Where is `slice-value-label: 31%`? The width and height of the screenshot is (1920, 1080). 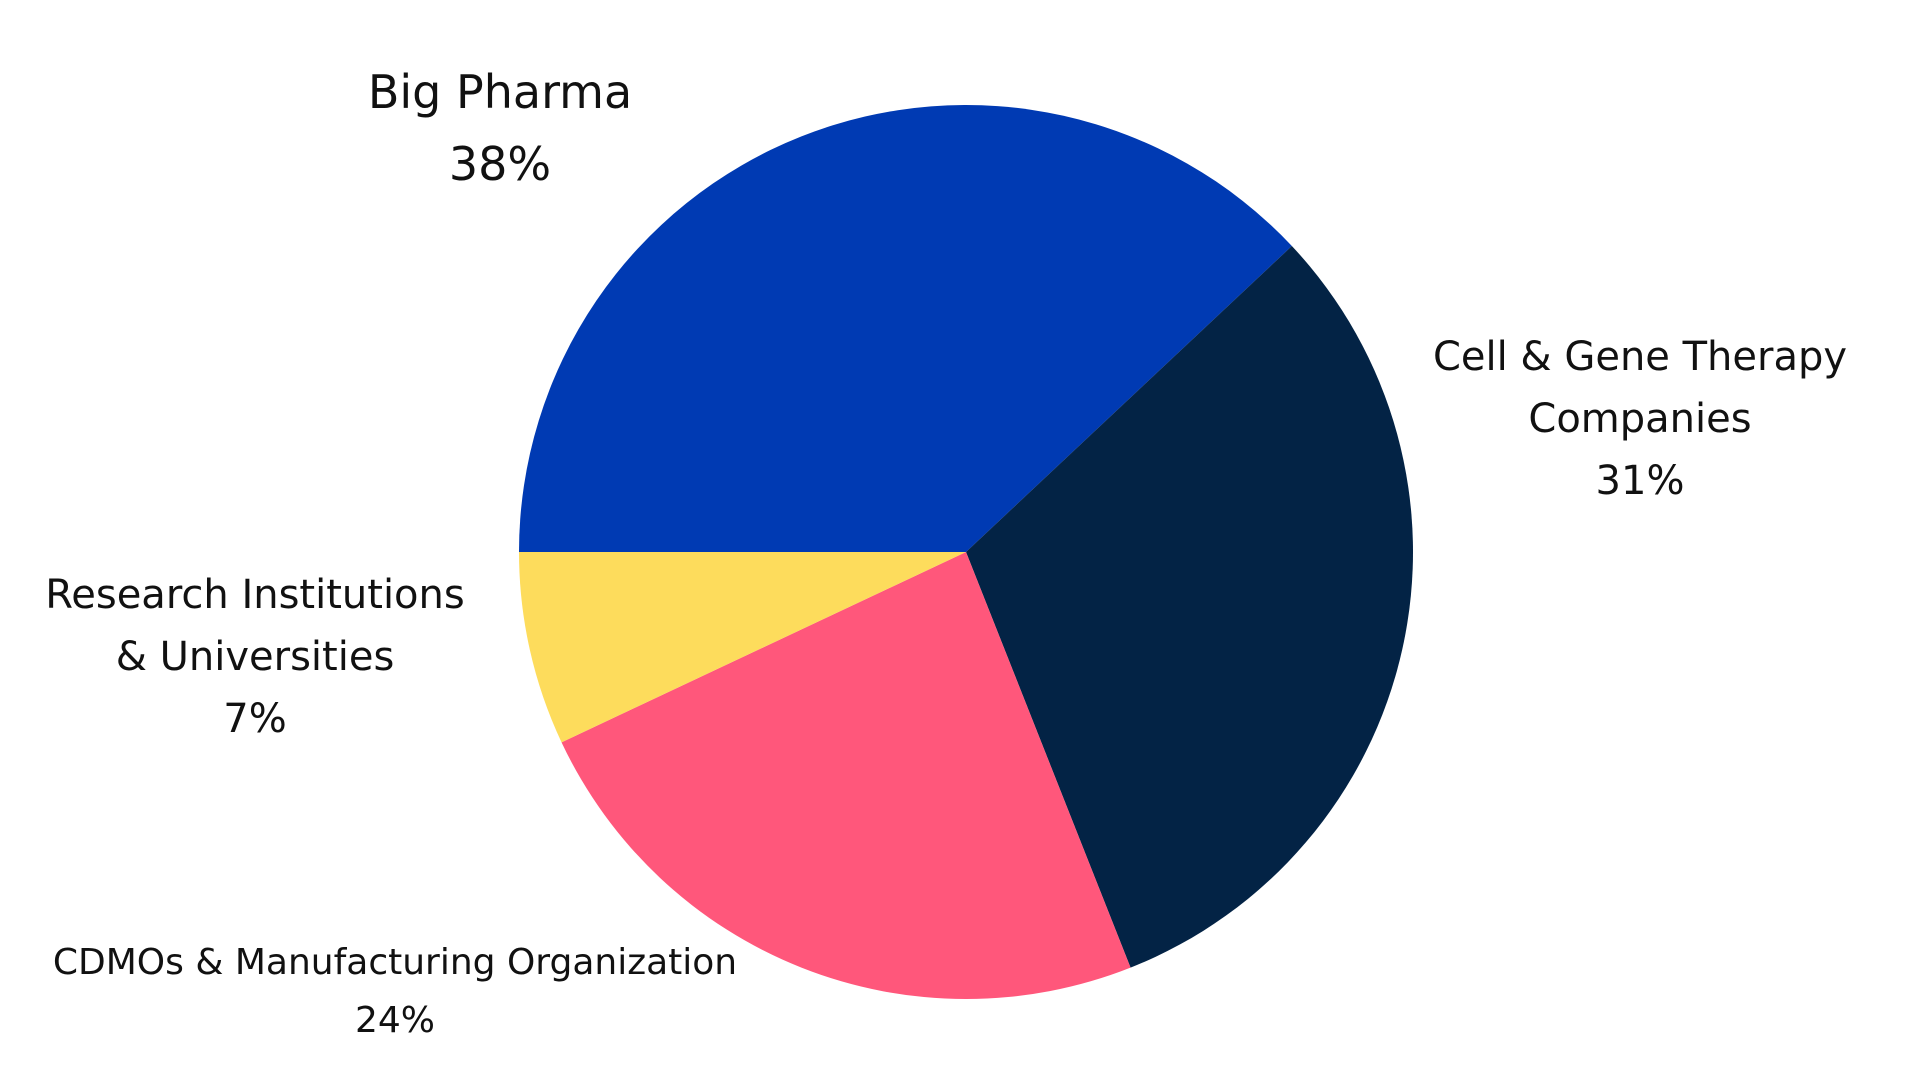
slice-value-label: 31% is located at coordinates (1640, 481).